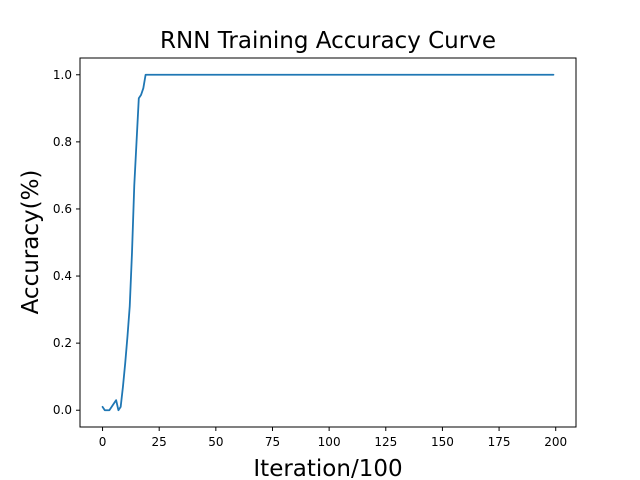 This screenshot has width=640, height=480. What do you see at coordinates (62, 276) in the screenshot?
I see `y-tick-label: 0.4` at bounding box center [62, 276].